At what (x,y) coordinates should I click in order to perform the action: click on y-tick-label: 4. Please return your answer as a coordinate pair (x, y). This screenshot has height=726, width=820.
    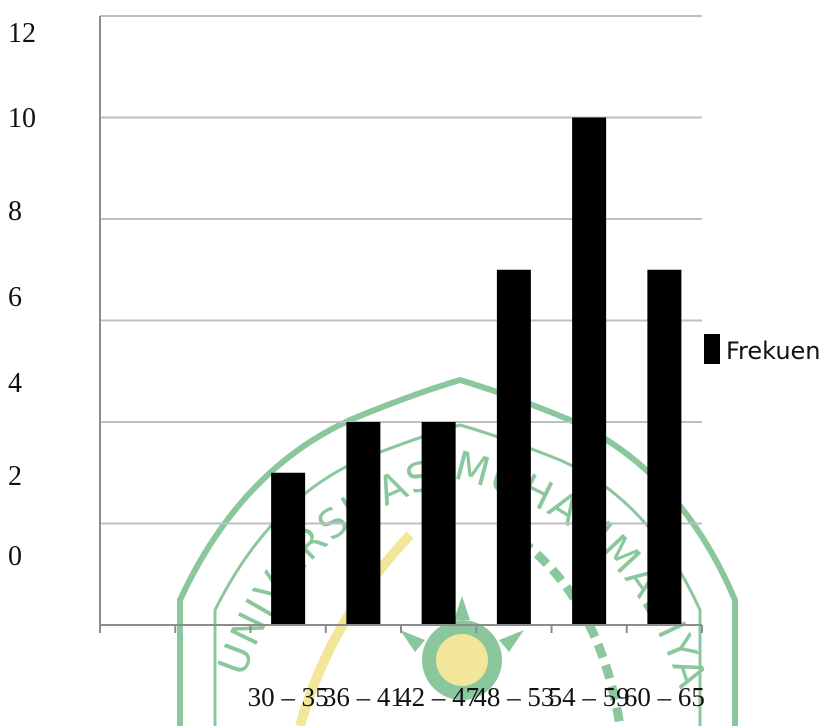
    Looking at the image, I should click on (15, 383).